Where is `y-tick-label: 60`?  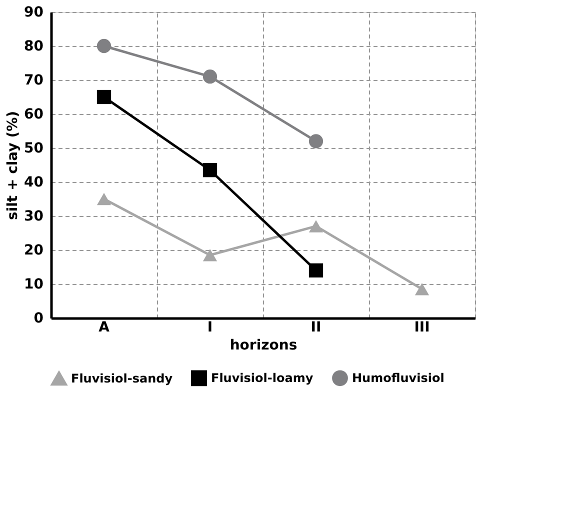
y-tick-label: 60 is located at coordinates (34, 114).